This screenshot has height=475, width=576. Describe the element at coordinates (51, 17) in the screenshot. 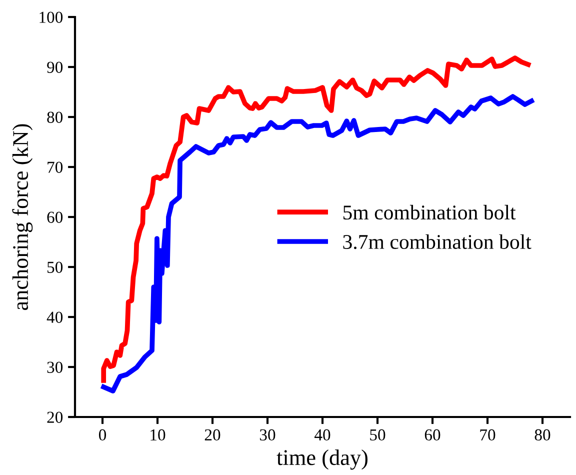

I see `y-tick-label: 100` at that location.